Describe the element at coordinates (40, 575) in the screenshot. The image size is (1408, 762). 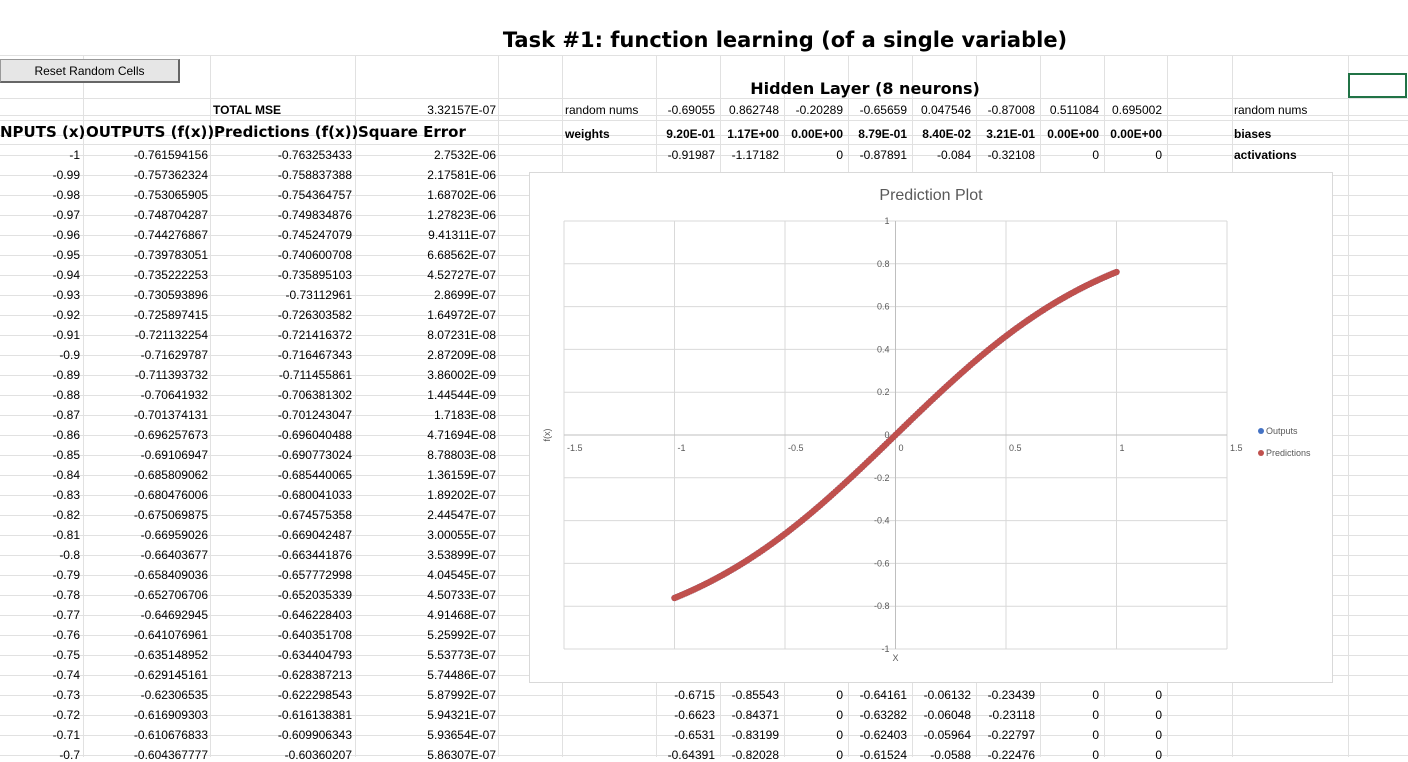
I see `input-cell: -0.79` at that location.